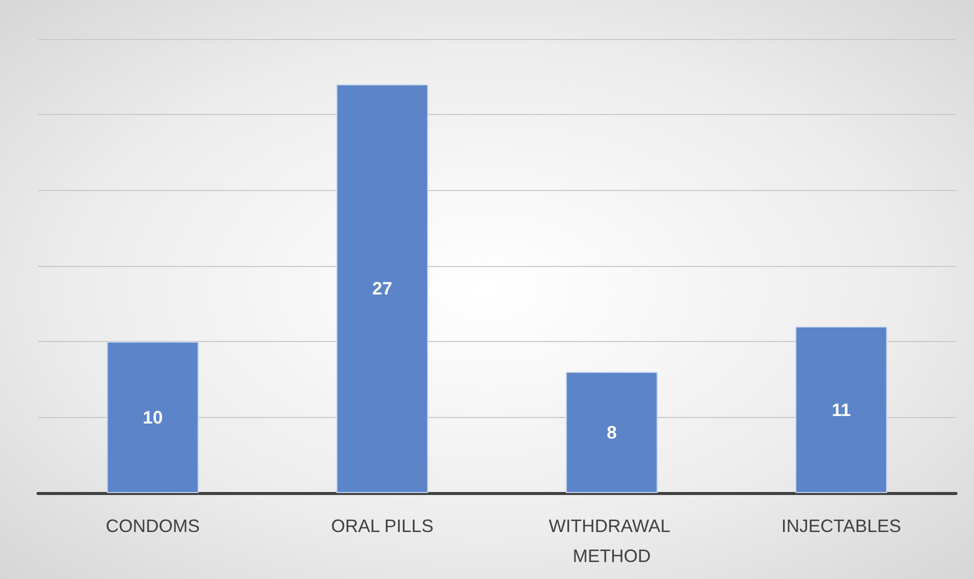 The image size is (974, 579). Describe the element at coordinates (153, 526) in the screenshot. I see `x-tick-label: CONDOMS` at that location.